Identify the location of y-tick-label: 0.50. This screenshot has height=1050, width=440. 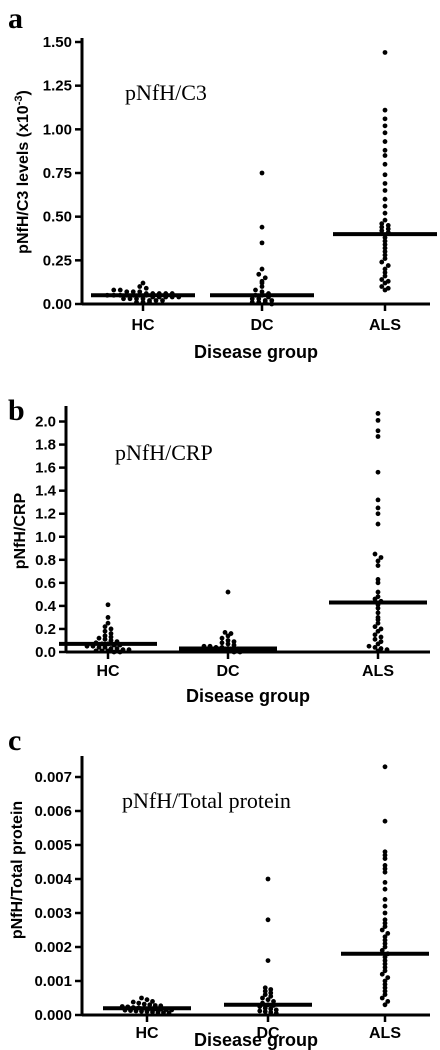
(57, 217).